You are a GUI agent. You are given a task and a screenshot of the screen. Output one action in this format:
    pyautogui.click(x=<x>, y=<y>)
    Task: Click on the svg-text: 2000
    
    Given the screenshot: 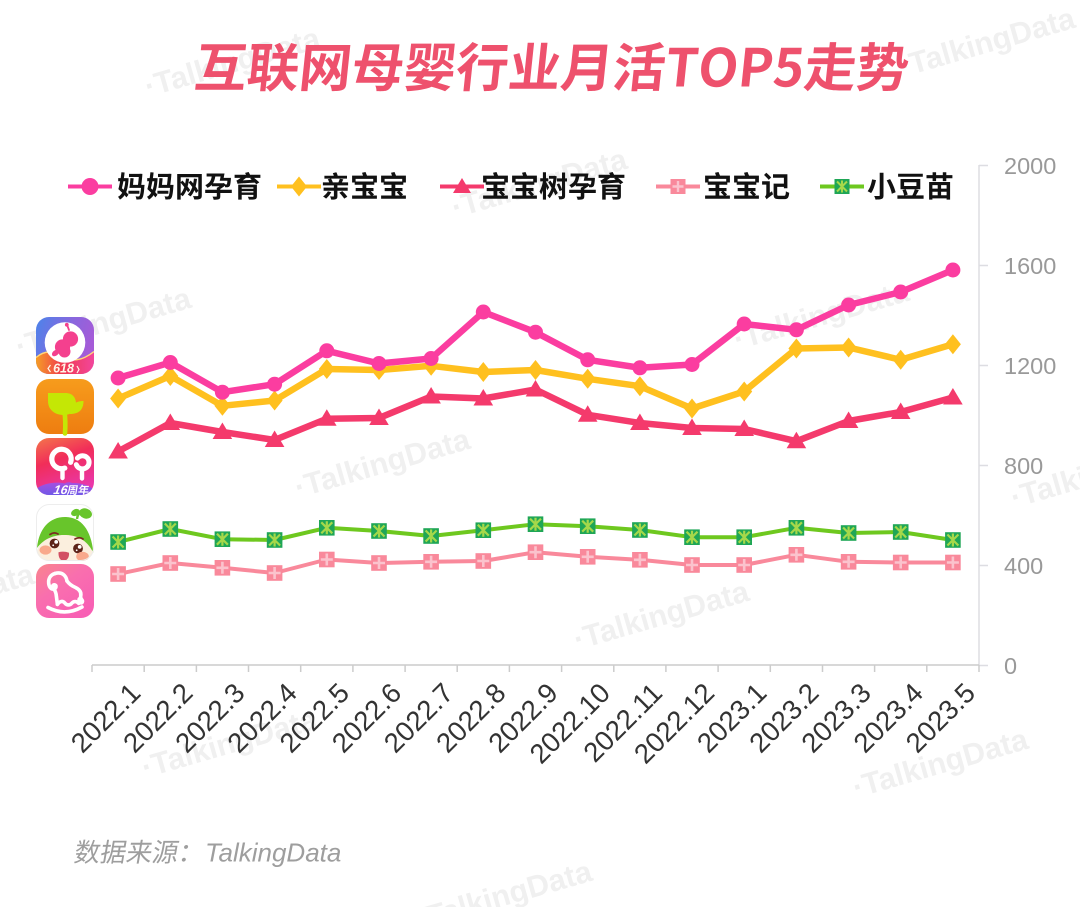 What is the action you would take?
    pyautogui.click(x=1030, y=166)
    